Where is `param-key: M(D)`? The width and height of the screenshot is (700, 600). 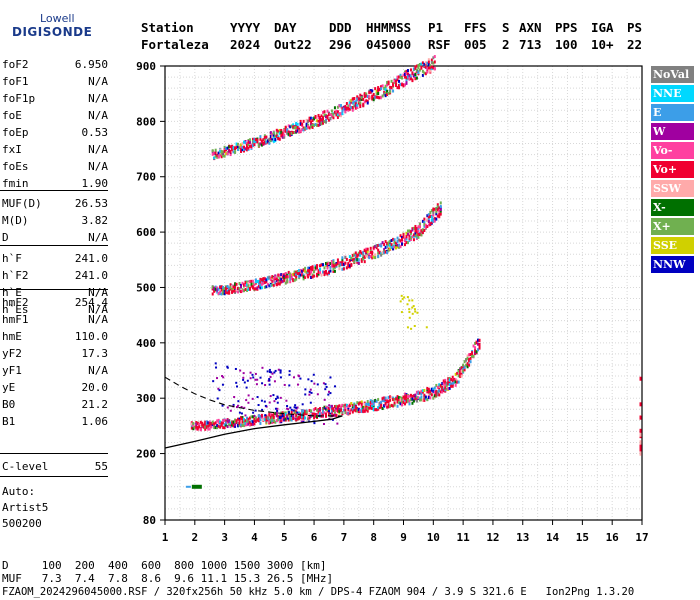
param-key: M(D) is located at coordinates (15, 220).